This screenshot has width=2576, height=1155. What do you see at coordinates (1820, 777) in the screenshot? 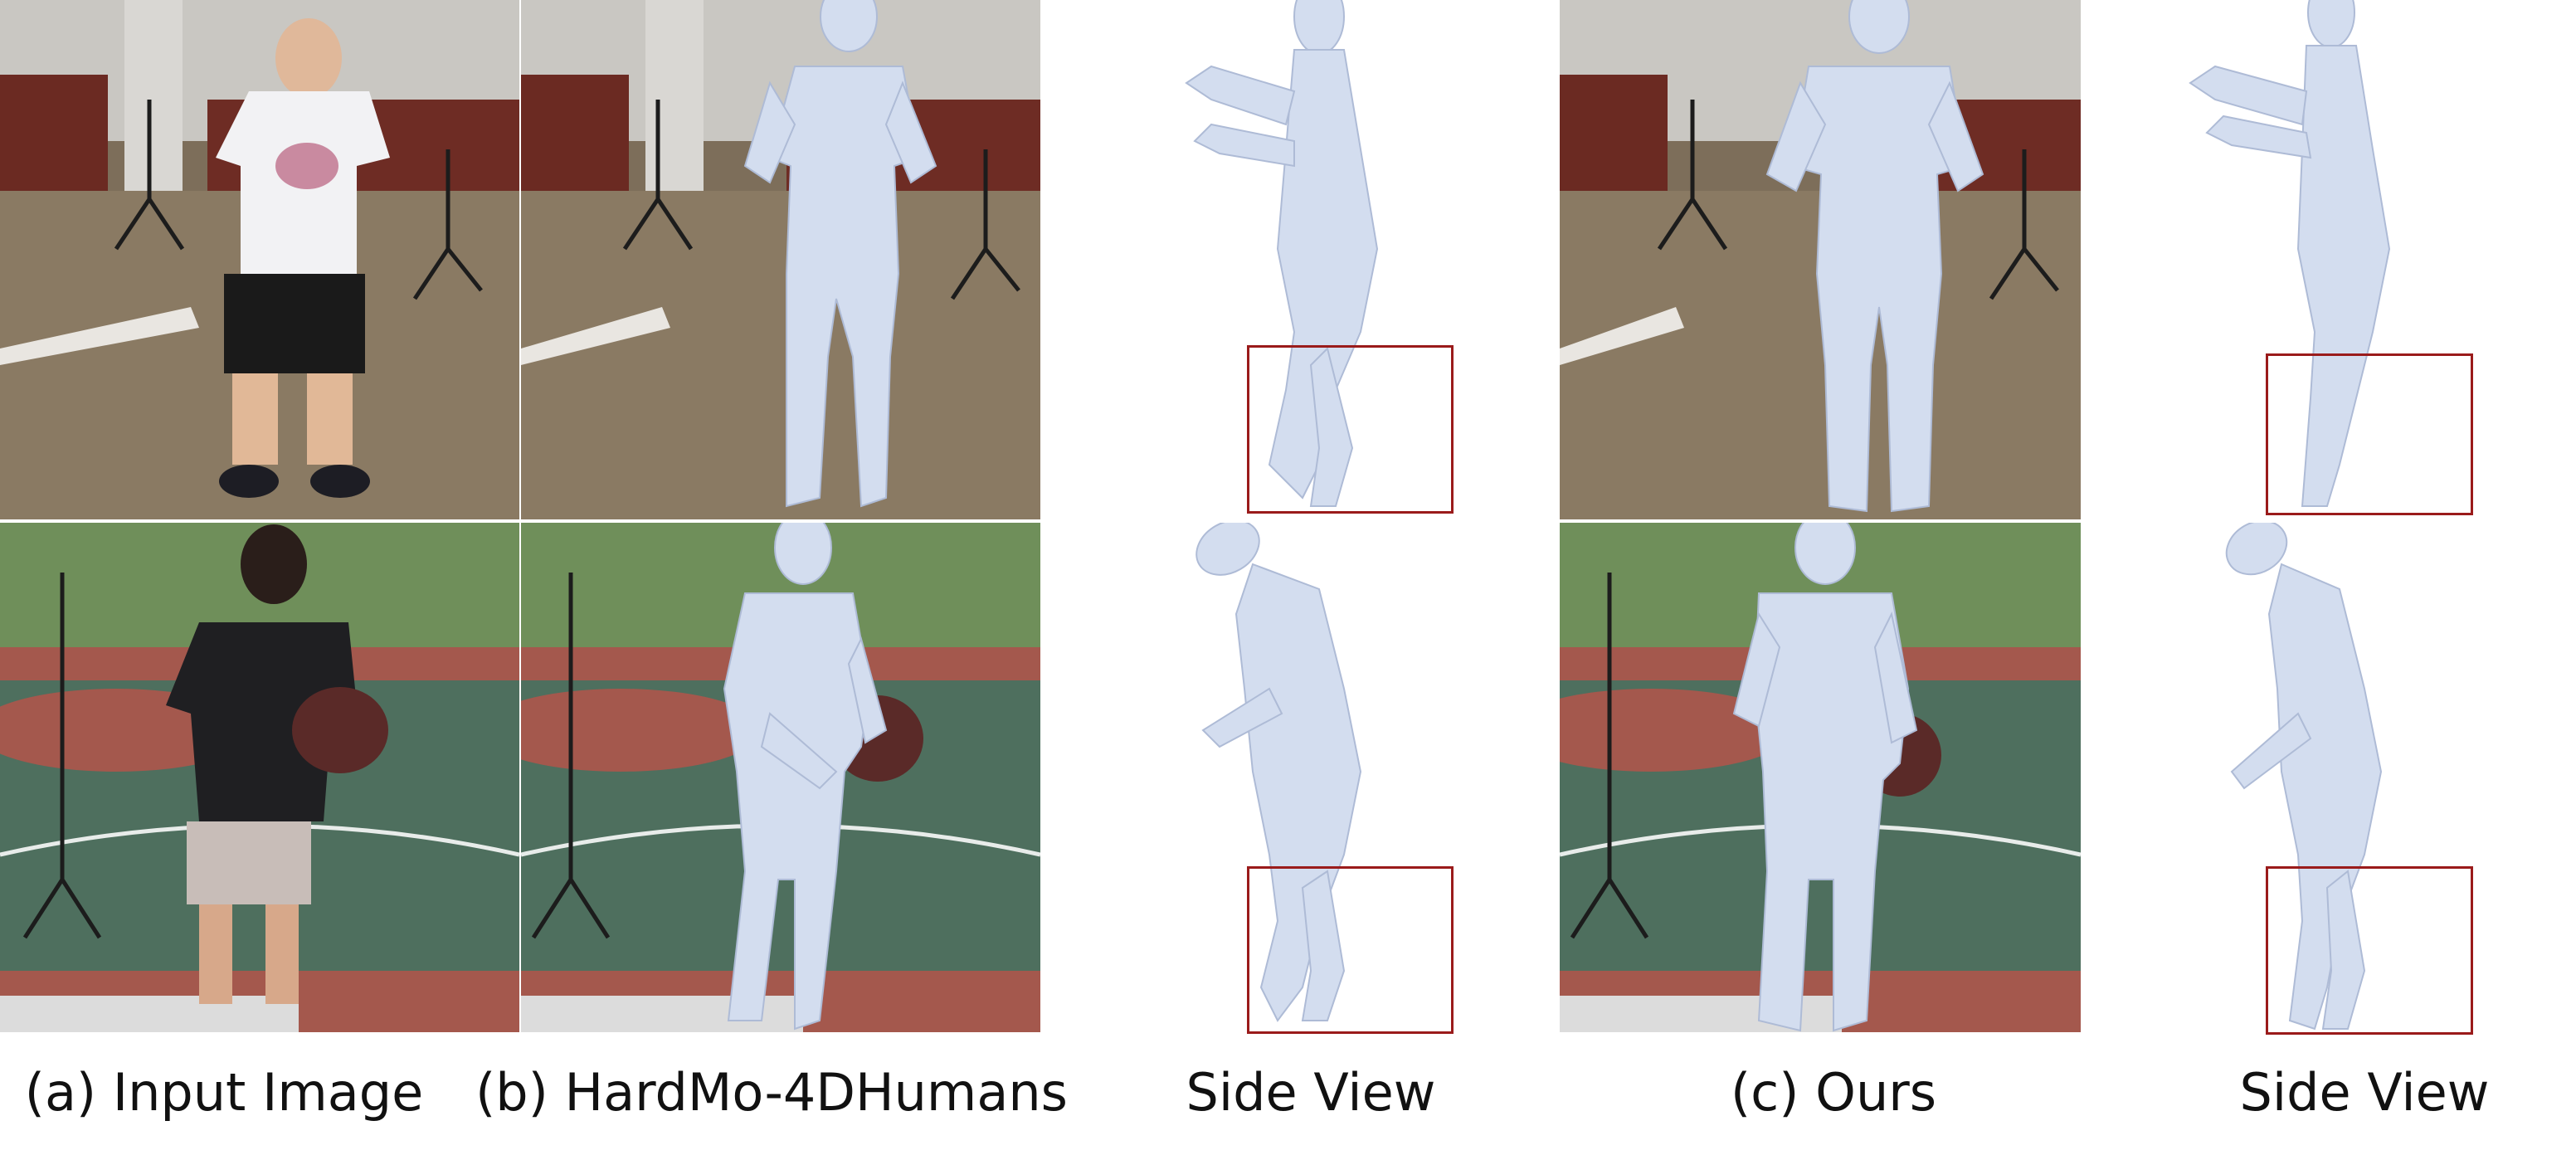
I see `ours-mesh-overlay-court` at bounding box center [1820, 777].